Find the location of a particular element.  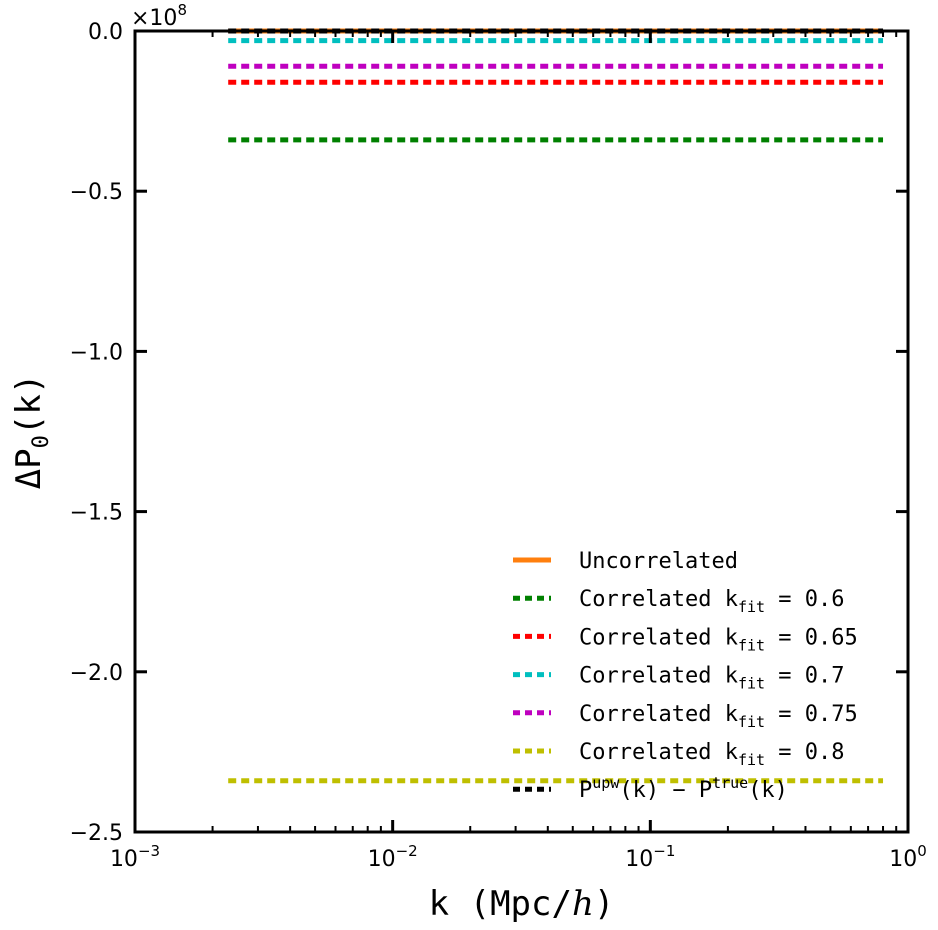

legend-label: Correlated kfit = 0.7 is located at coordinates (712, 678).